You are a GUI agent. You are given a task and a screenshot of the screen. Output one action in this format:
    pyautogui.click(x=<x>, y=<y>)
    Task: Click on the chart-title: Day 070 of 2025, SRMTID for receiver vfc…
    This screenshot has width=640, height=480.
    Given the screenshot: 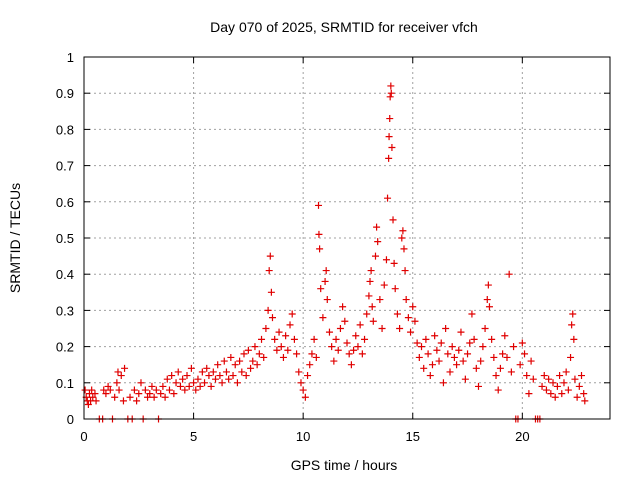 What is the action you would take?
    pyautogui.click(x=344, y=27)
    